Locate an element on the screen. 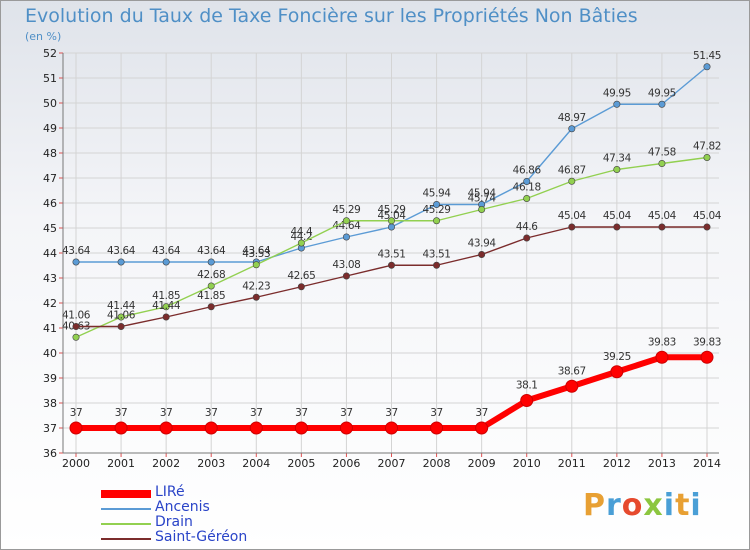  legend-swatch-saint-gereon is located at coordinates (126, 539).